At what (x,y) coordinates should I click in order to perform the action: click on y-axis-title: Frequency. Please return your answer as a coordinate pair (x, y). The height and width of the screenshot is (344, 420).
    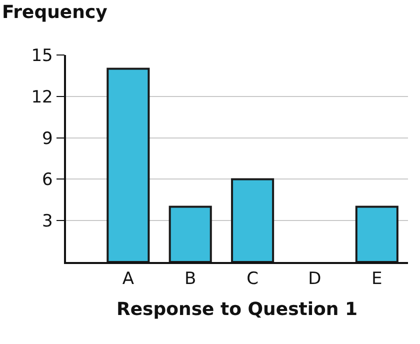
    Looking at the image, I should click on (55, 12).